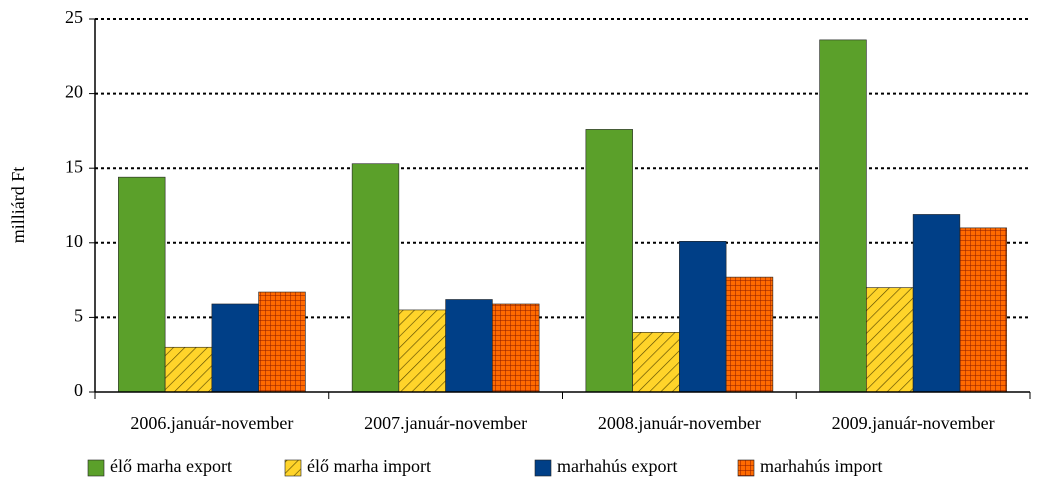 The image size is (1038, 486). Describe the element at coordinates (369, 466) in the screenshot. I see `legend-label: élő marha import` at that location.